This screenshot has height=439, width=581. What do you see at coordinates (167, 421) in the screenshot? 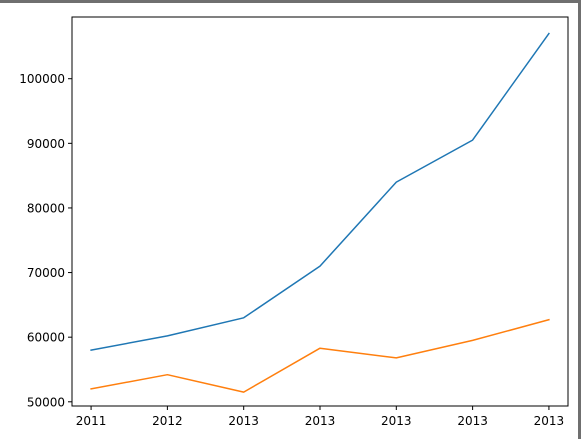
I see `x-tick-label: 2012` at bounding box center [167, 421].